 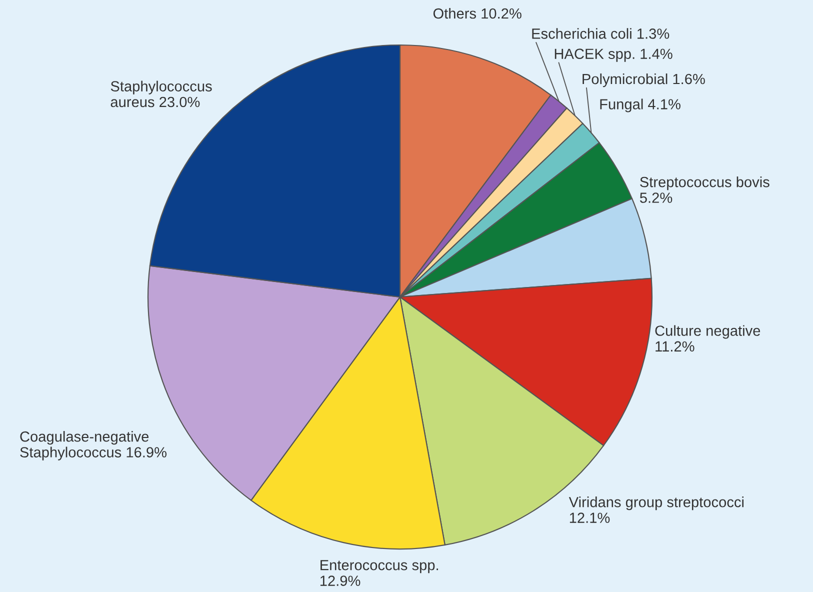 What do you see at coordinates (675, 346) in the screenshot?
I see `data-label: 11.2%` at bounding box center [675, 346].